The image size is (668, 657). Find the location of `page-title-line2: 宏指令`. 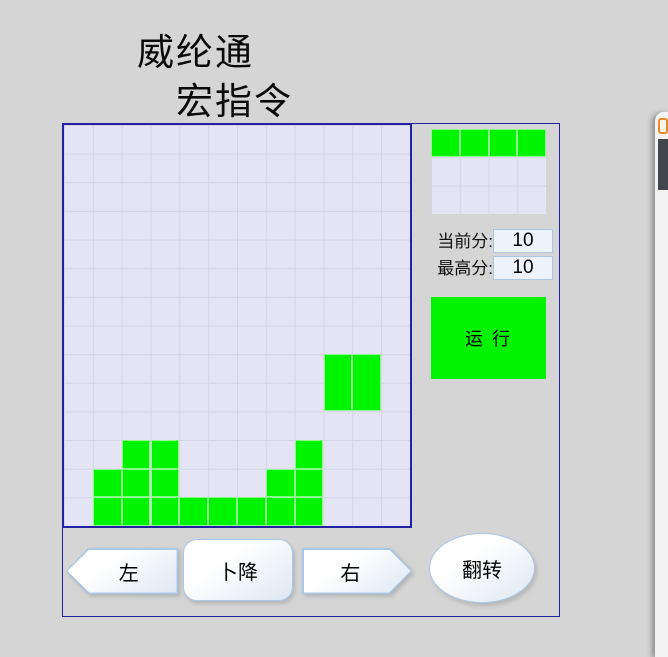

page-title-line2: 宏指令 is located at coordinates (234, 101).